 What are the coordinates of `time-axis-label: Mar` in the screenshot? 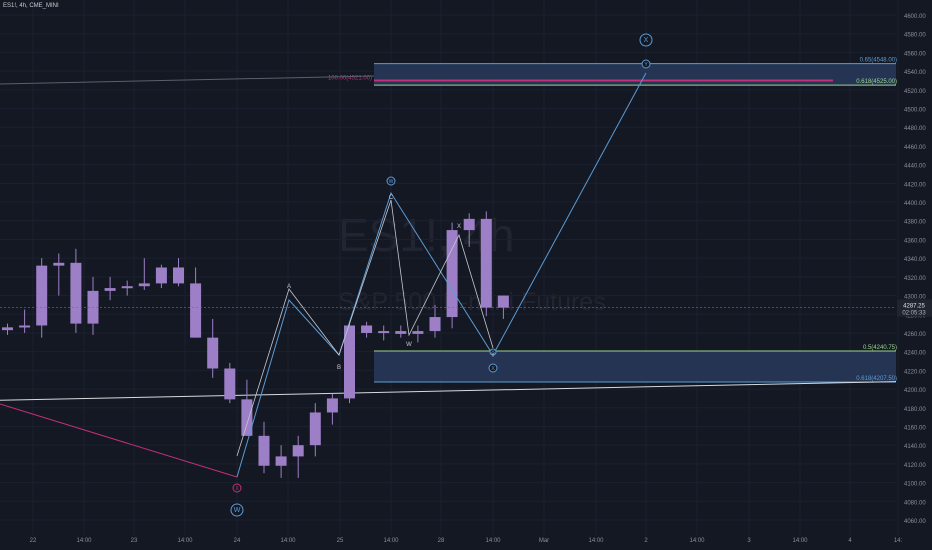 It's located at (544, 541).